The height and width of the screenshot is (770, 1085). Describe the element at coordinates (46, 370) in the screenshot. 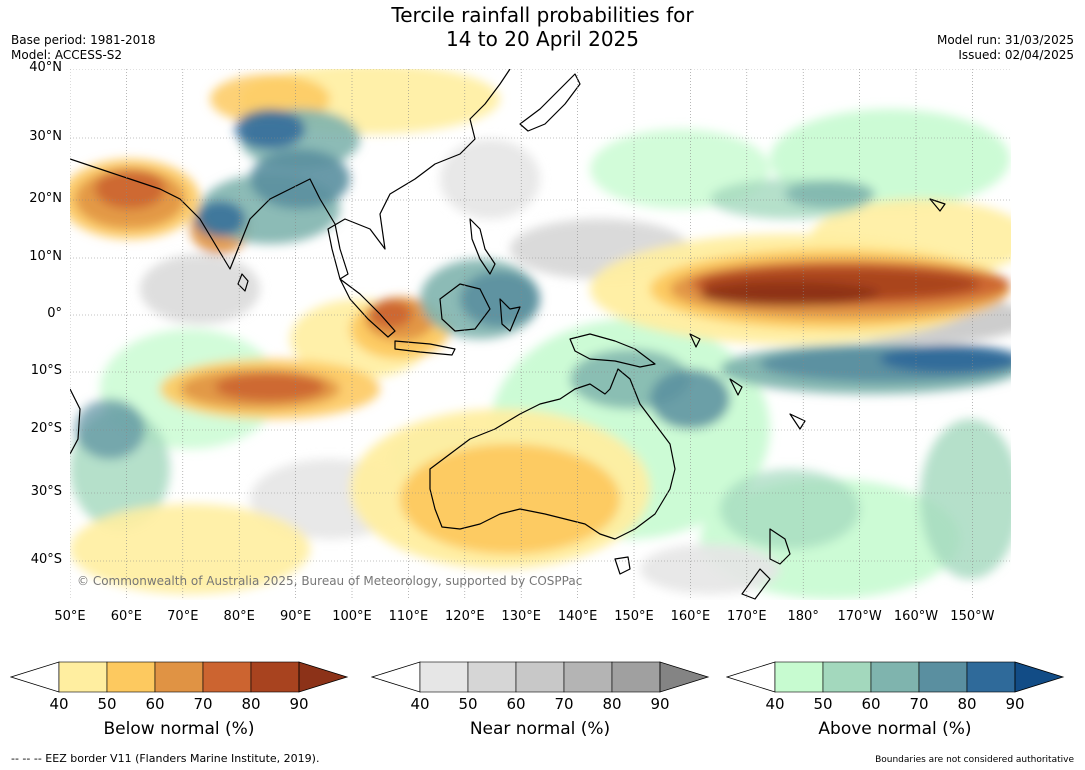

I see `latitude-label: 10°S` at that location.